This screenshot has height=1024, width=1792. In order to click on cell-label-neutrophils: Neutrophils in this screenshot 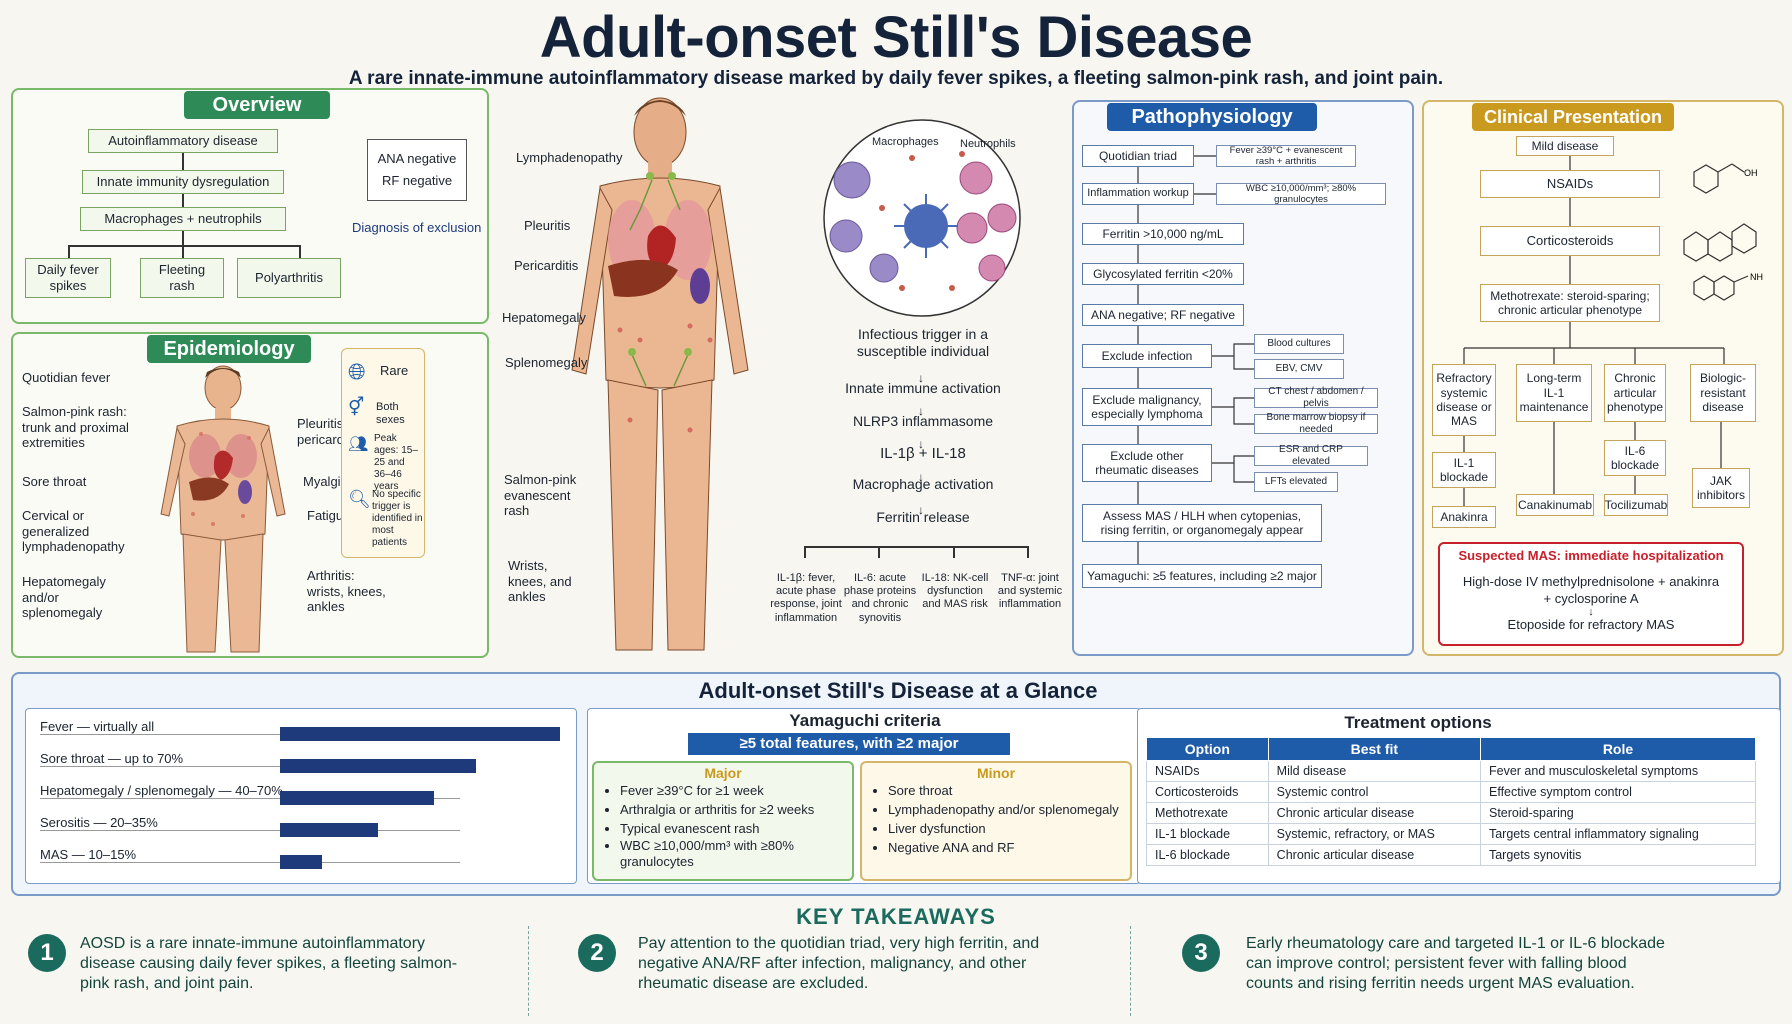, I will do `click(988, 144)`.